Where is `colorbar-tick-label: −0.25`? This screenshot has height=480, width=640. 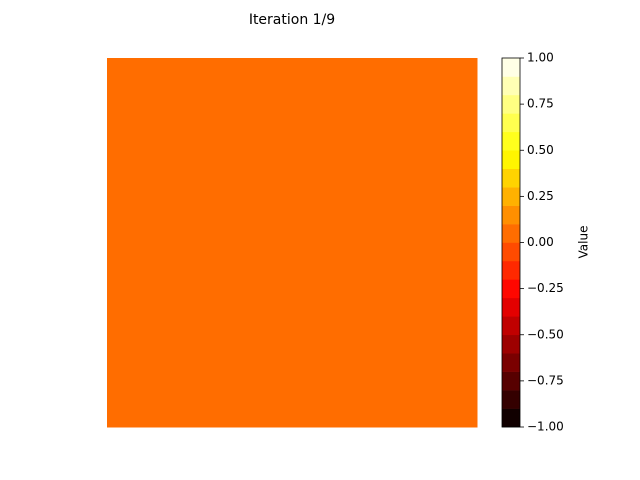
colorbar-tick-label: −0.25 is located at coordinates (545, 288).